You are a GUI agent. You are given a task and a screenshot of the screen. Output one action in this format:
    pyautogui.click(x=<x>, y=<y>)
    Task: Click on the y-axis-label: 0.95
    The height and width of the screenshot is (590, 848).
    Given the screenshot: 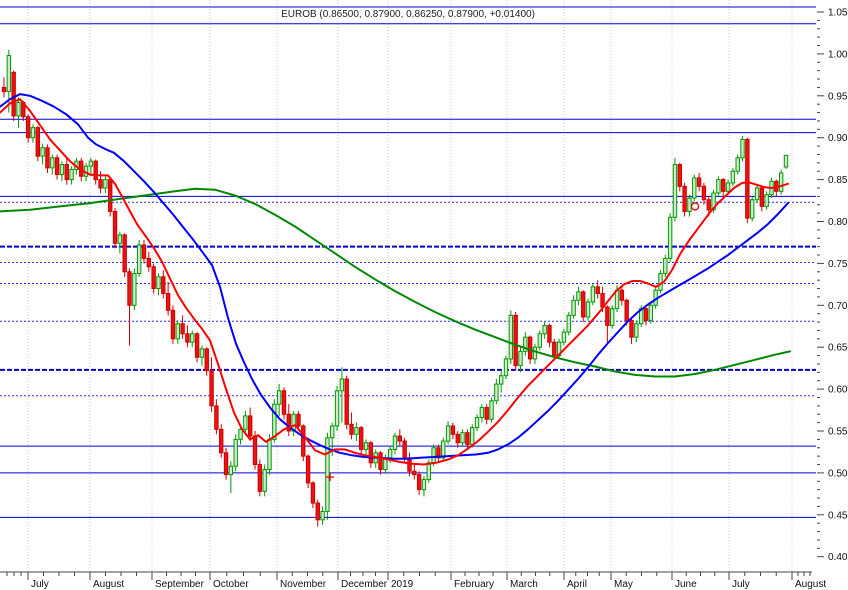 What is the action you would take?
    pyautogui.click(x=838, y=96)
    